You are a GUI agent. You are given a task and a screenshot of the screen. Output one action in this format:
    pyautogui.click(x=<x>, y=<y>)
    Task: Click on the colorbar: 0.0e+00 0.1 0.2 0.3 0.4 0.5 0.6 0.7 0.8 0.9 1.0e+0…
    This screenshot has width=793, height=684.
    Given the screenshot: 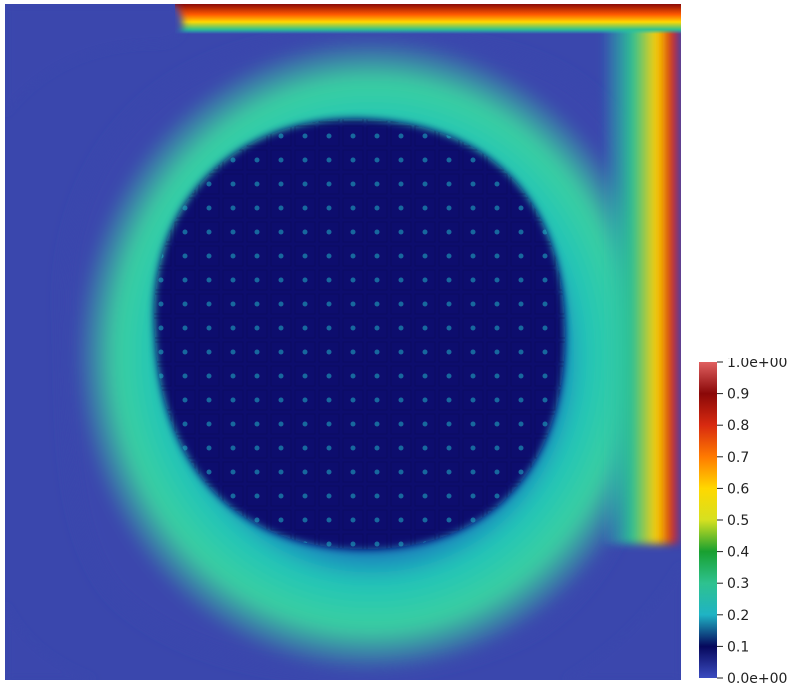 What is the action you would take?
    pyautogui.click(x=743, y=521)
    